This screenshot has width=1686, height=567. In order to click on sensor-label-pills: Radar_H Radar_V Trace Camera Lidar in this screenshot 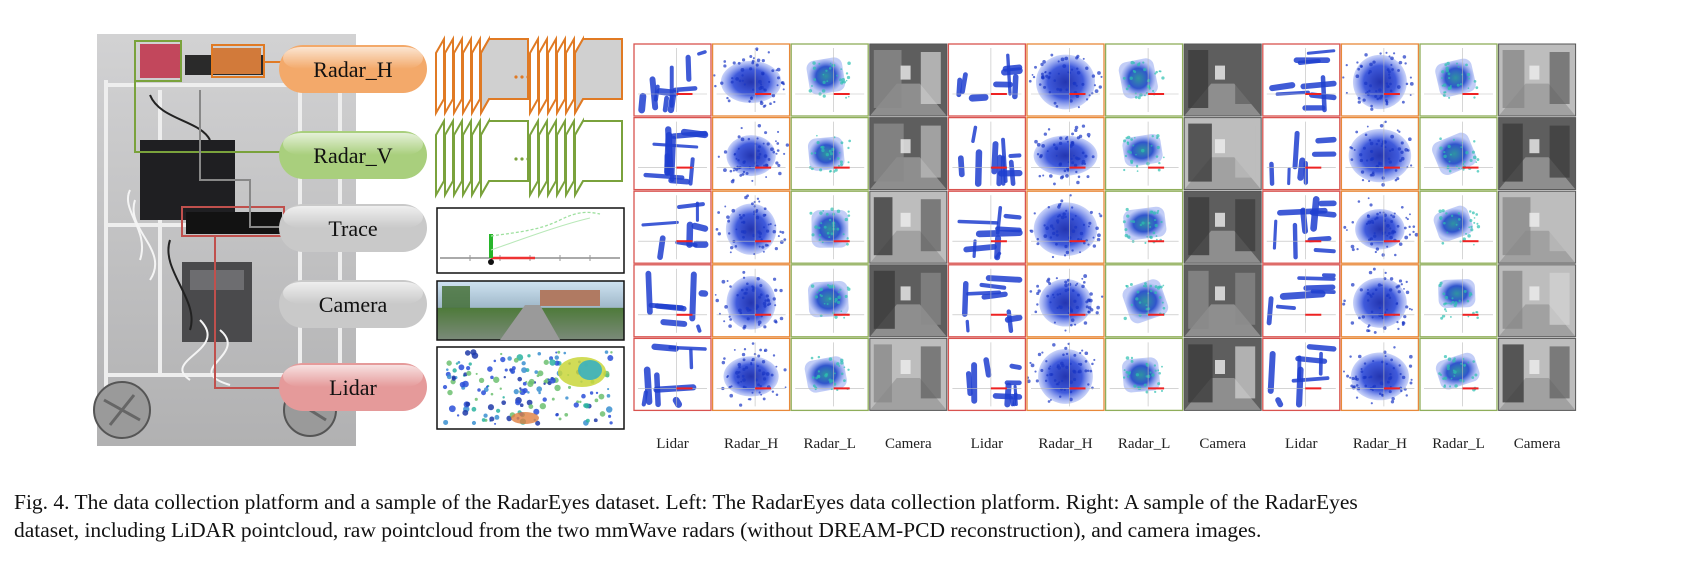, I will do `click(353, 228)`.